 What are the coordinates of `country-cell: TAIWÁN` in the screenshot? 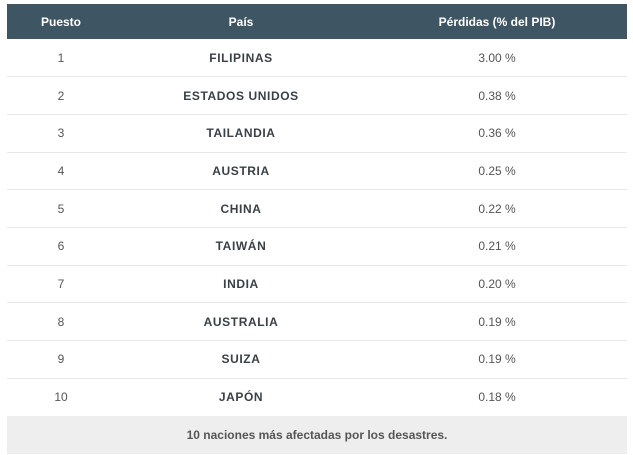 It's located at (241, 246).